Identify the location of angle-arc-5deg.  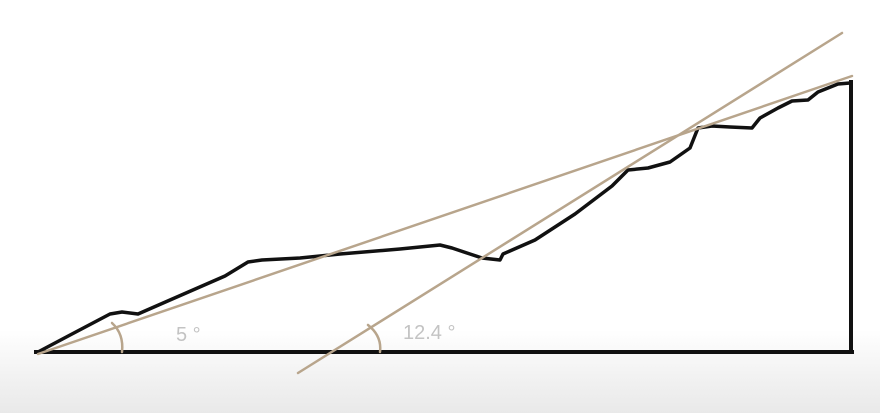
(117, 337).